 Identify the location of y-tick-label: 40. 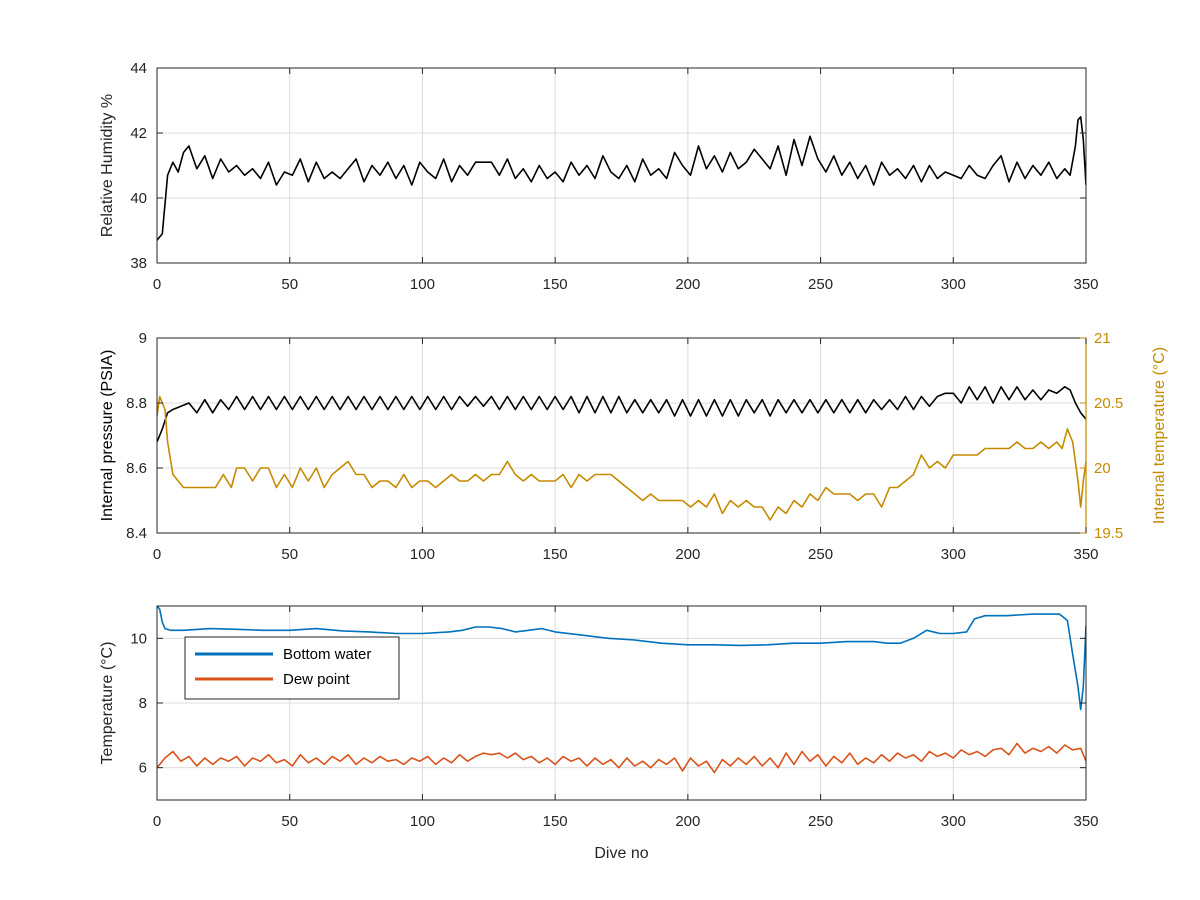
(138, 198).